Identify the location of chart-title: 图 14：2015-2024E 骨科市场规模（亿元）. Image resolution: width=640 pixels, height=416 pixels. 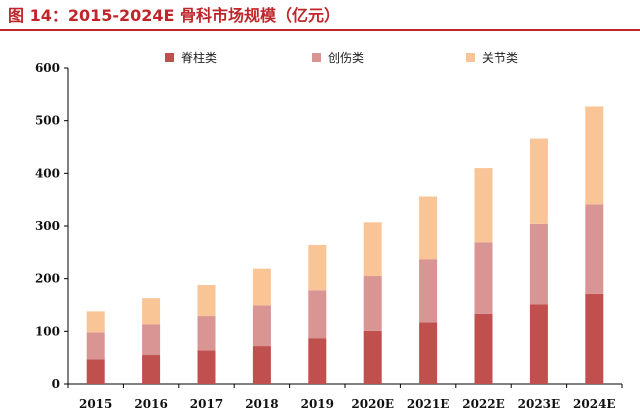
(174, 15).